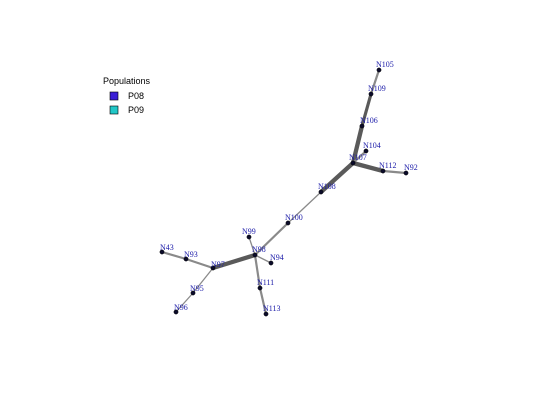 This screenshot has width=540, height=400. What do you see at coordinates (260, 288) in the screenshot?
I see `node-n111` at bounding box center [260, 288].